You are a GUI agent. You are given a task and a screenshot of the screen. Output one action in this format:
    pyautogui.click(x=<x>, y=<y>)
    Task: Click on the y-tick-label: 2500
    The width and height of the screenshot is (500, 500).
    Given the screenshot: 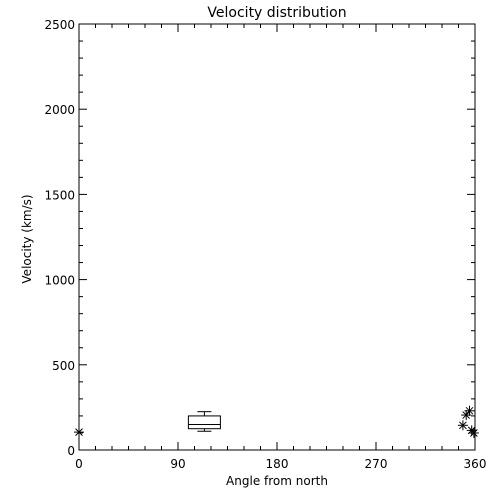 What is the action you would take?
    pyautogui.click(x=59, y=25)
    